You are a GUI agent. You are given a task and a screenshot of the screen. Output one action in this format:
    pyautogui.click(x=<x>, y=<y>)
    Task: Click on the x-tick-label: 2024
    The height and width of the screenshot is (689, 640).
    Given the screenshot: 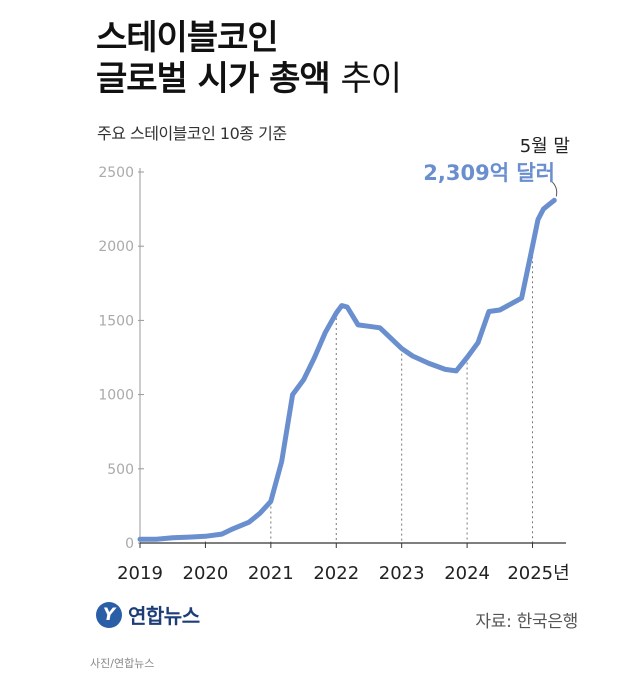 What is the action you would take?
    pyautogui.click(x=467, y=573)
    